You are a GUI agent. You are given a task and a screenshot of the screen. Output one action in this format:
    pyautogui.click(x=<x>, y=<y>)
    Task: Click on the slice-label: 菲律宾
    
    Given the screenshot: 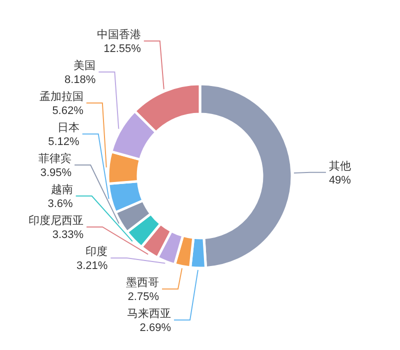 What is the action you would take?
    pyautogui.click(x=55, y=158)
    